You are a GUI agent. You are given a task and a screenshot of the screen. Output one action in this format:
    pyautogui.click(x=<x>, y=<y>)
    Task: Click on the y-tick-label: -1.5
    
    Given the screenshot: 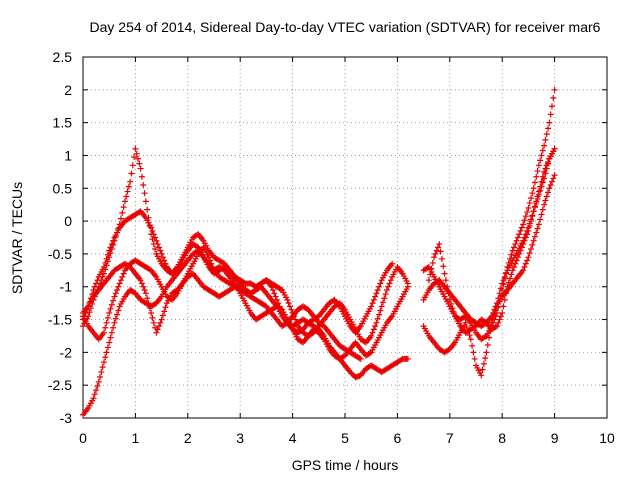 What is the action you would take?
    pyautogui.click(x=60, y=320)
    